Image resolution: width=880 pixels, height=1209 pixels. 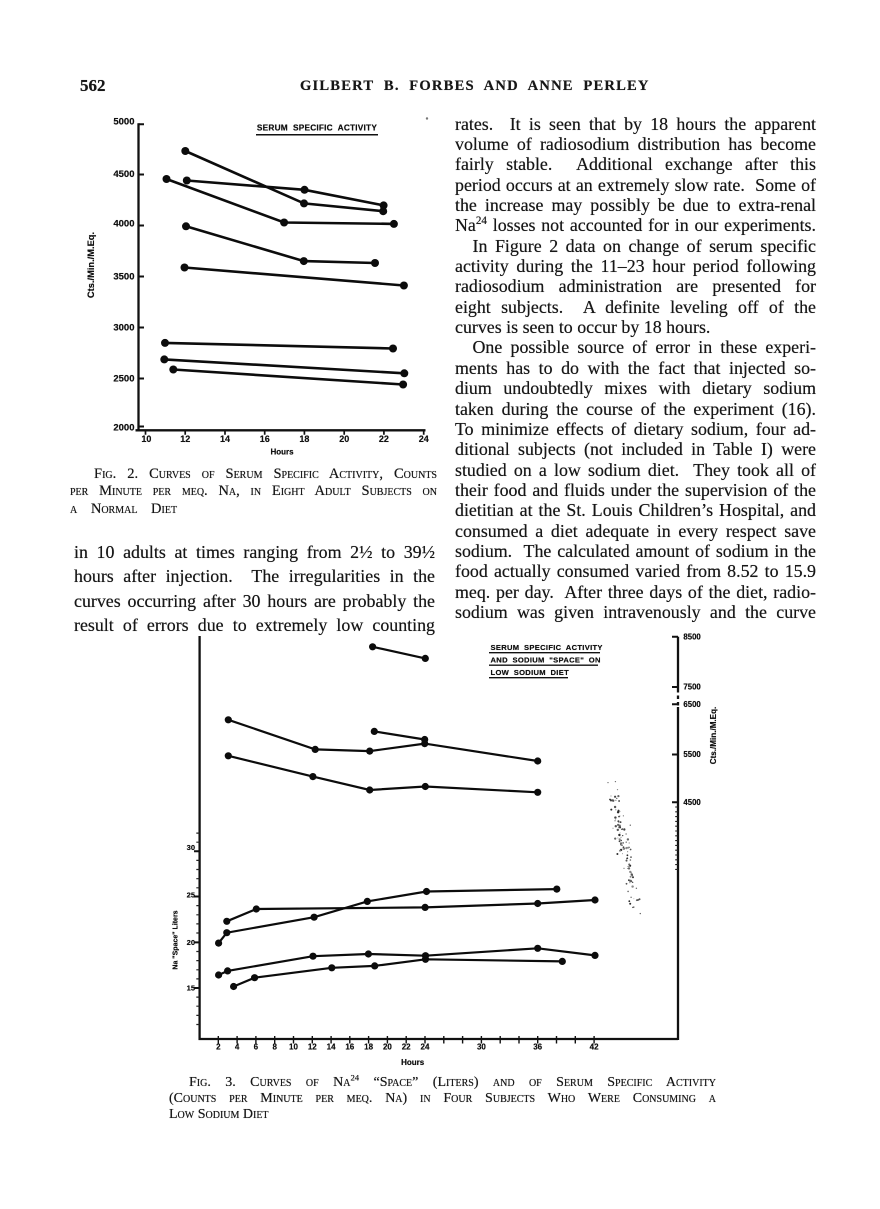 I want to click on svg-text: 5500, so click(x=692, y=754).